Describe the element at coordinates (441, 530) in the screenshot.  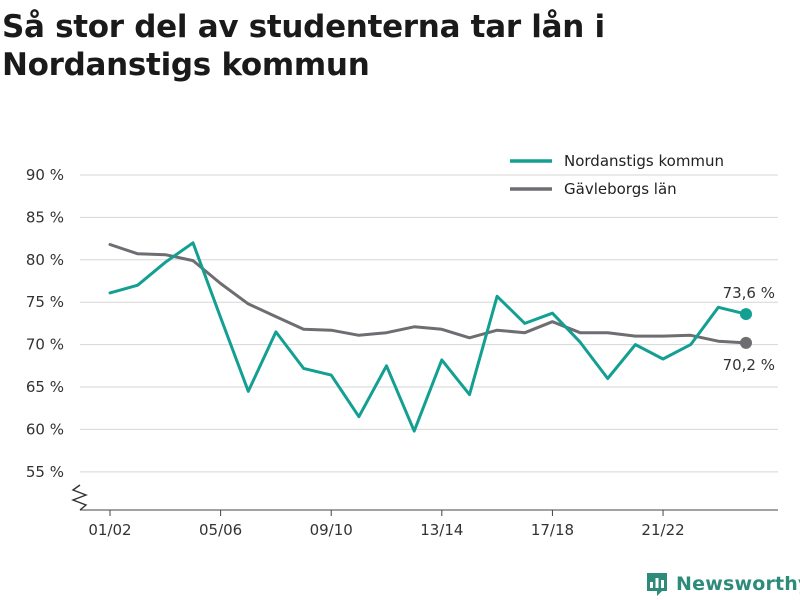
I see `x-tick-label: 13/14` at that location.